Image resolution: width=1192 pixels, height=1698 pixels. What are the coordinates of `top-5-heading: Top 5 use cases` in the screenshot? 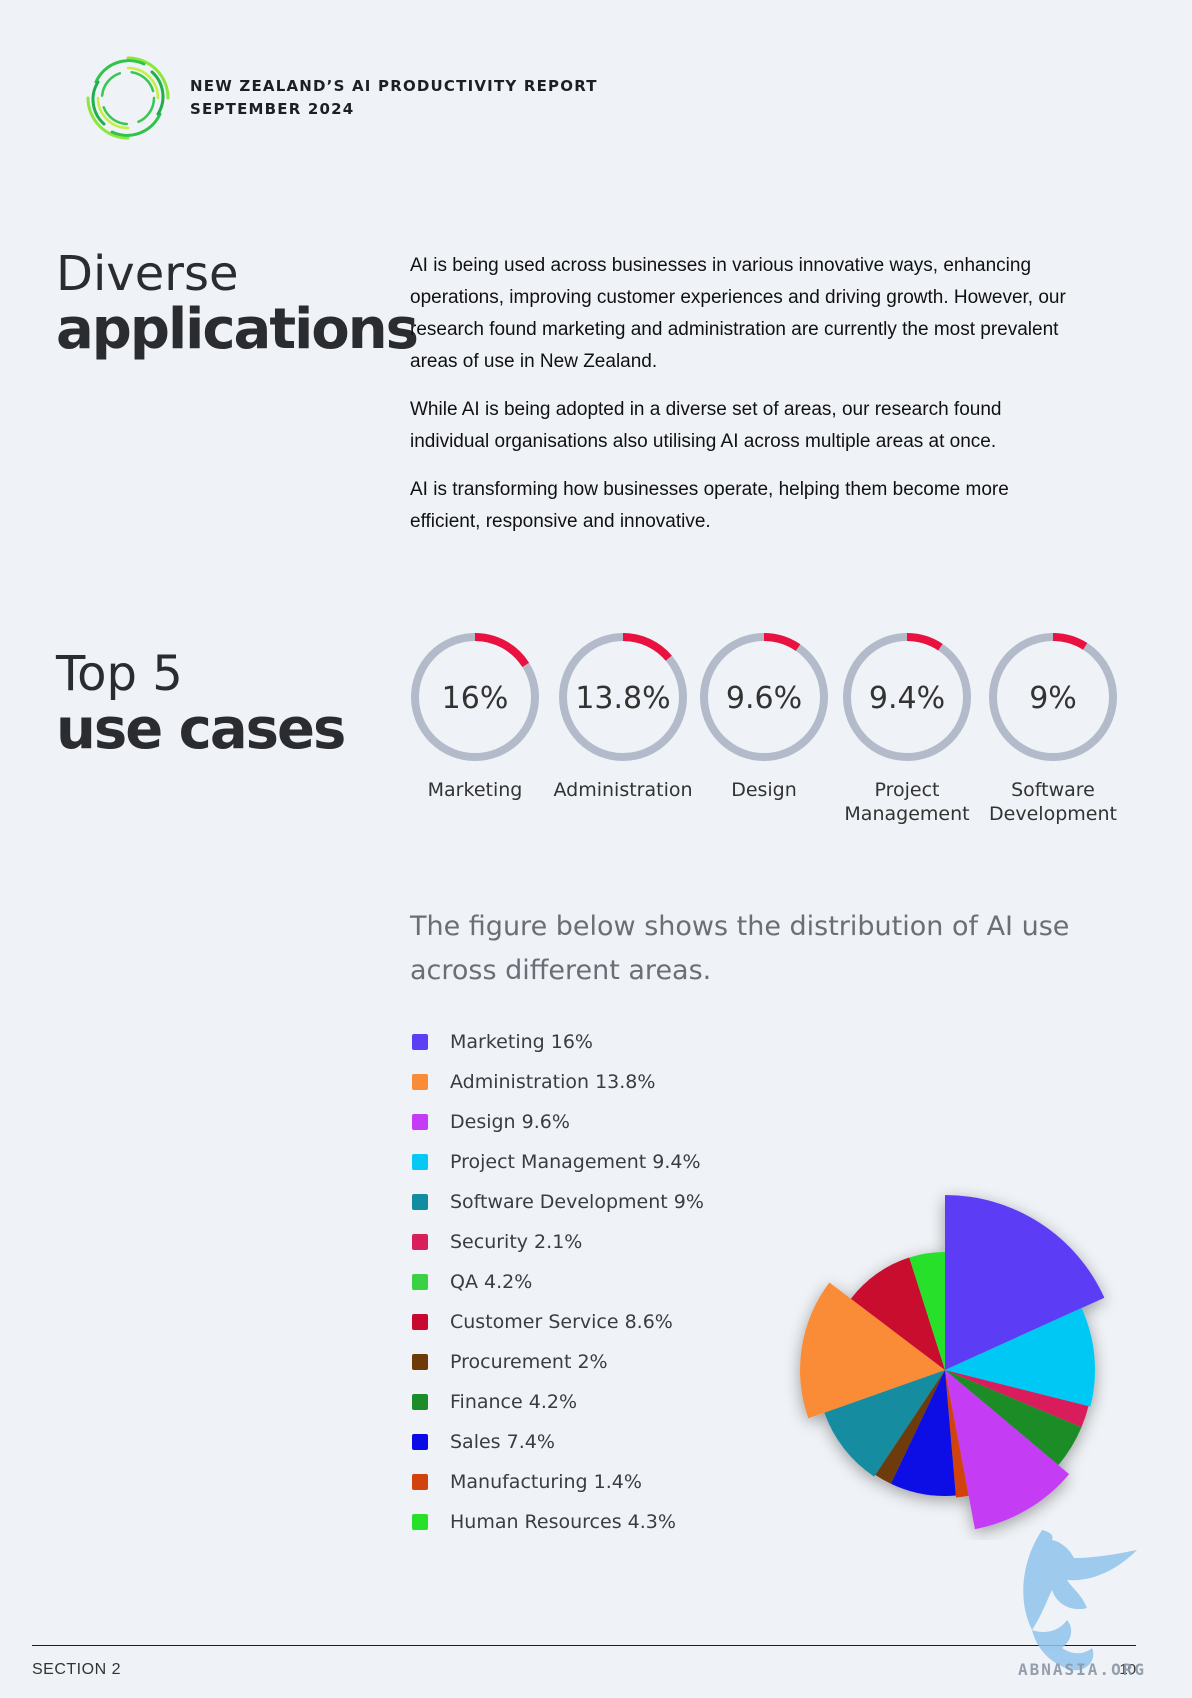 It's located at (201, 704).